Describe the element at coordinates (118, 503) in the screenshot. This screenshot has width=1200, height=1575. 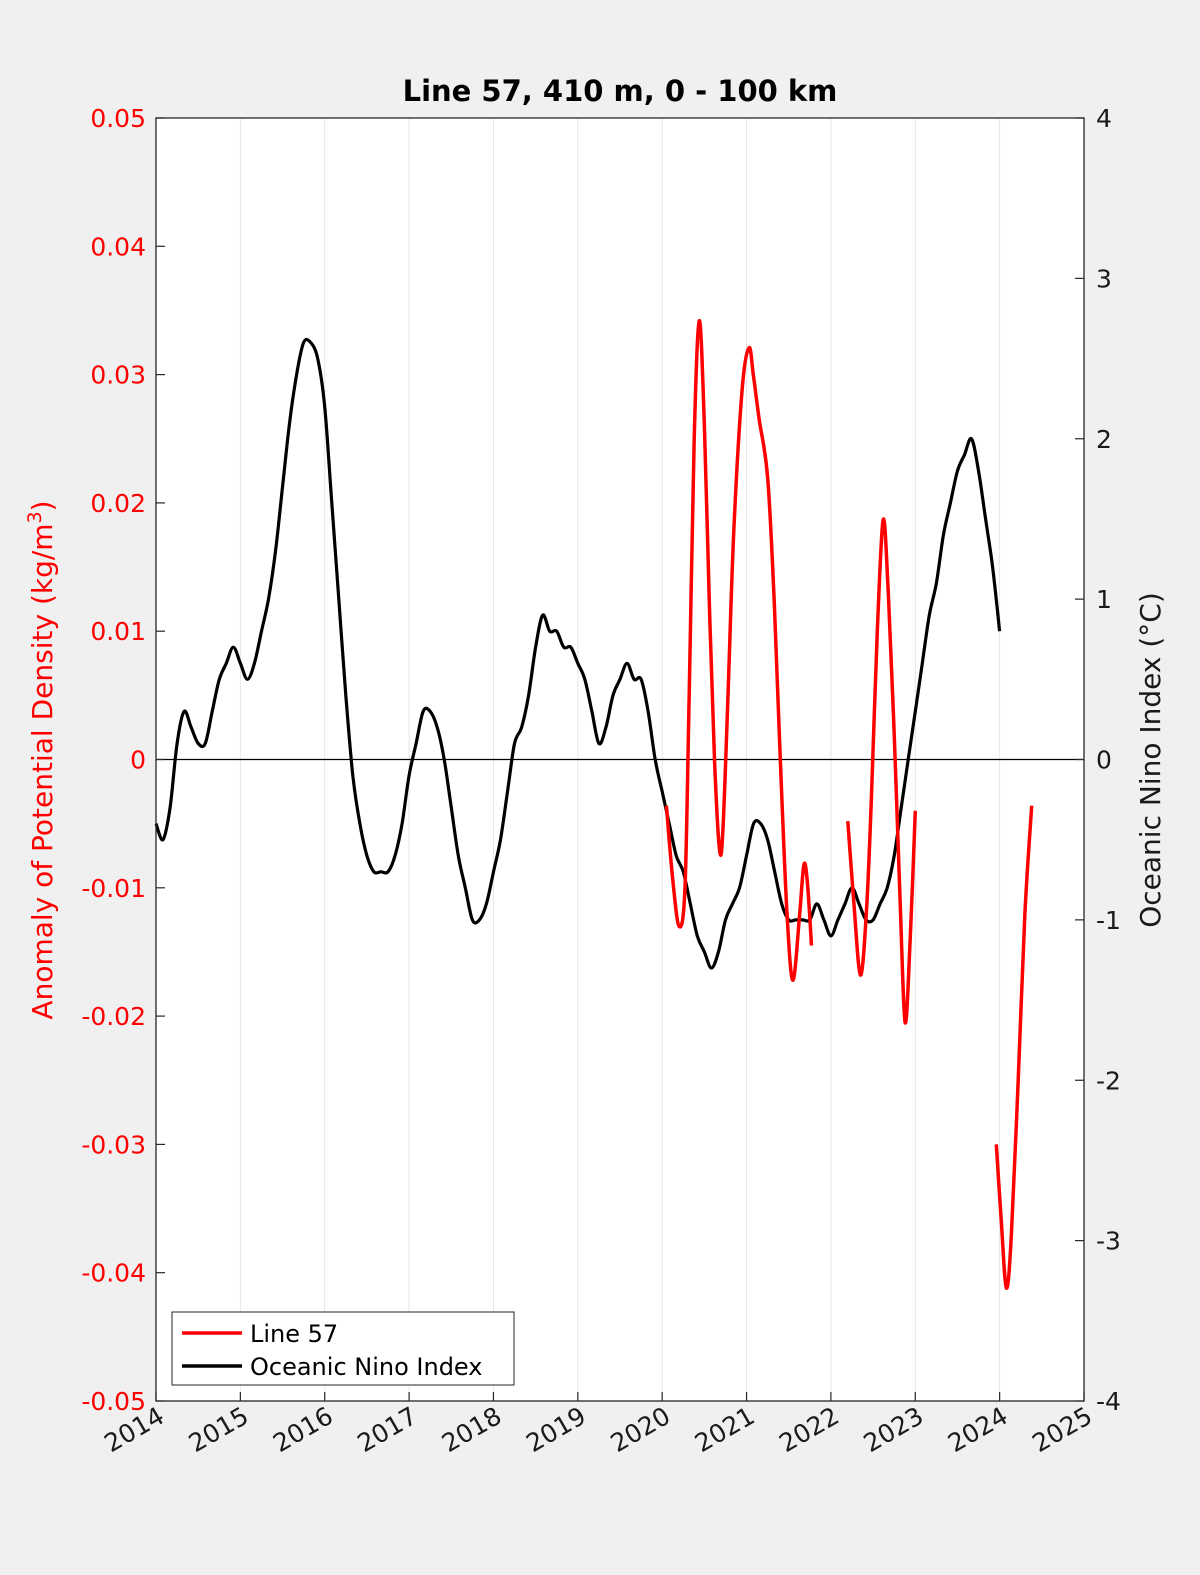
I see `y-left-tick-label: 0.02` at that location.